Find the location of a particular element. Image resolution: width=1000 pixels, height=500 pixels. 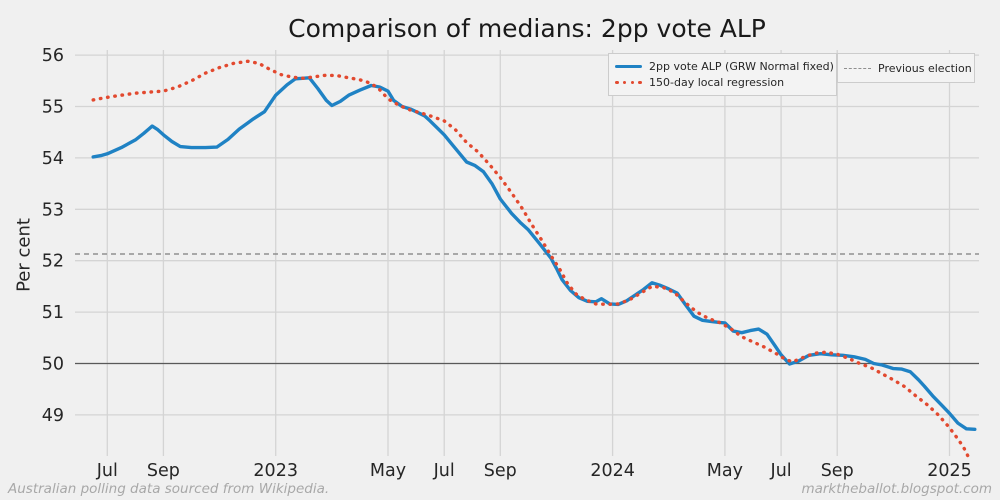

x-tick-label: 2023 is located at coordinates (275, 471).